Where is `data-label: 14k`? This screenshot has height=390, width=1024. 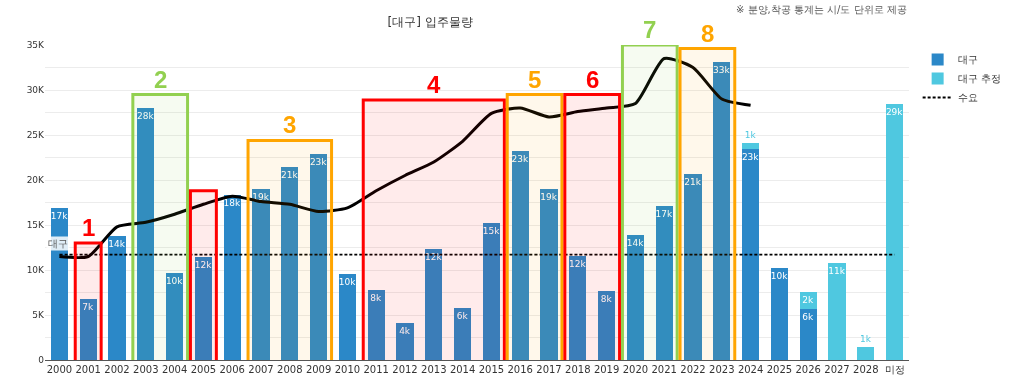 data-label: 14k is located at coordinates (635, 242).